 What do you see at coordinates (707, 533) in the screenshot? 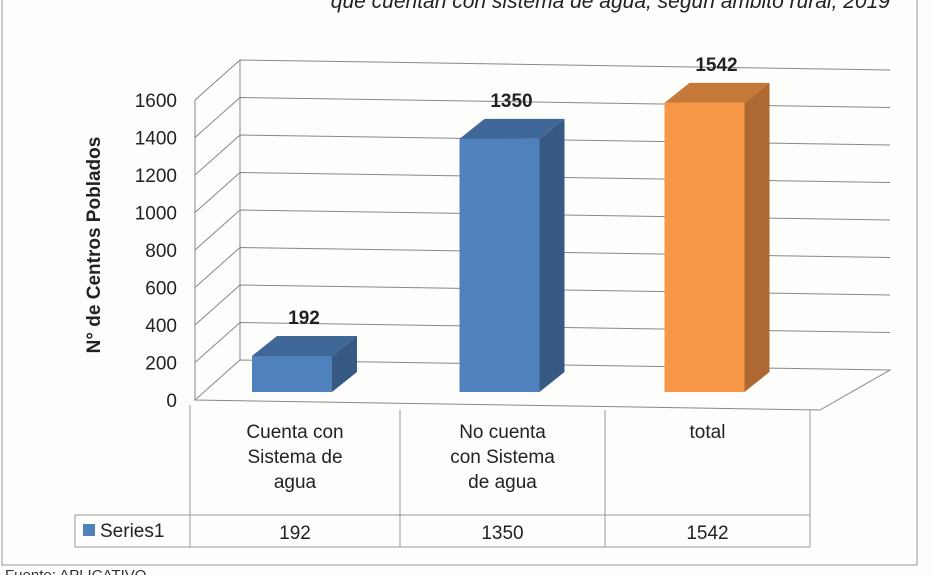
I see `table-value: 1542` at bounding box center [707, 533].